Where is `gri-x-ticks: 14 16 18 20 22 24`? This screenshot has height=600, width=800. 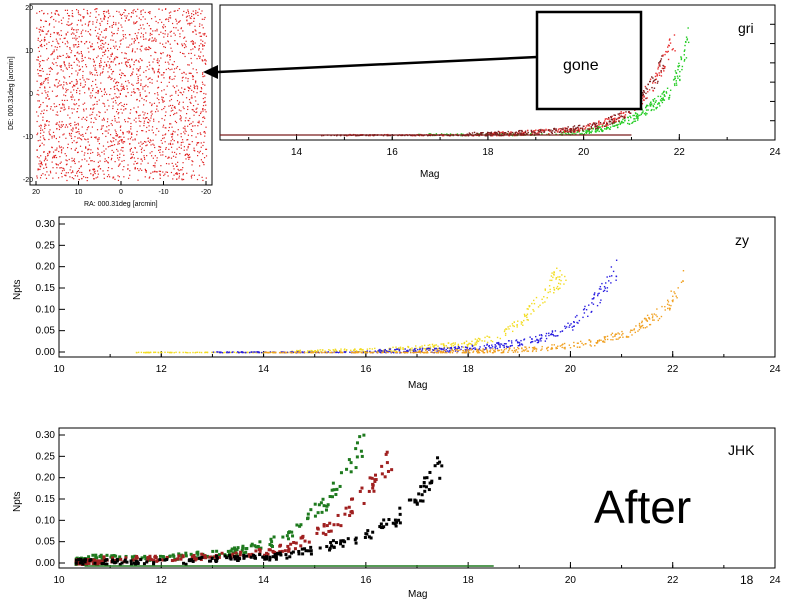 gri-x-ticks: 14 16 18 20 22 24 is located at coordinates (514, 146).